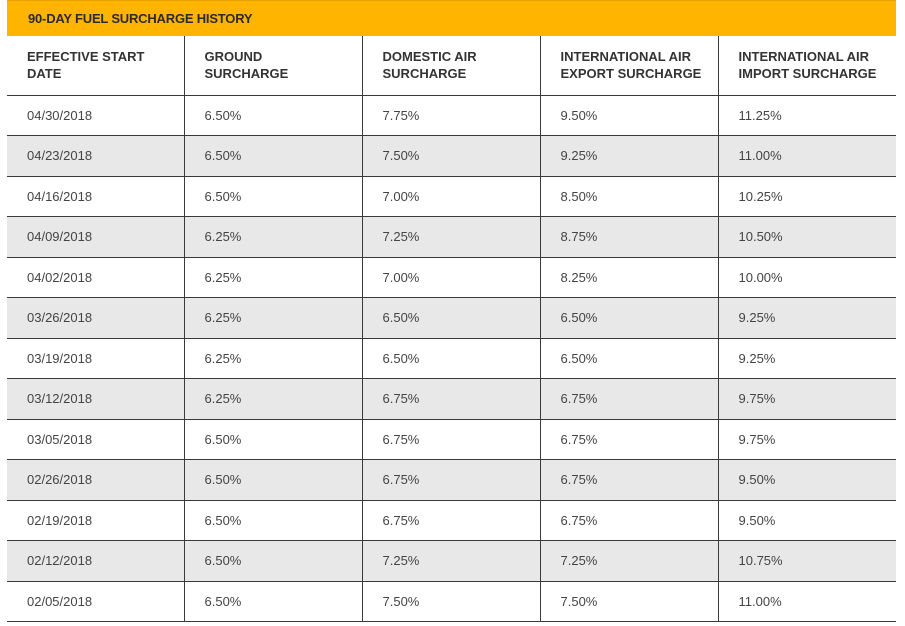 The width and height of the screenshot is (905, 626). Describe the element at coordinates (629, 156) in the screenshot. I see `cell-international-export-surcharge: 9.25%` at that location.